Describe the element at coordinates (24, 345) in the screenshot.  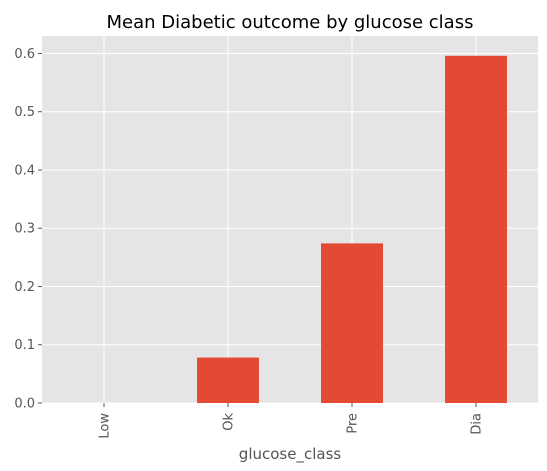
I see `y-tick-label: 0.1` at that location.